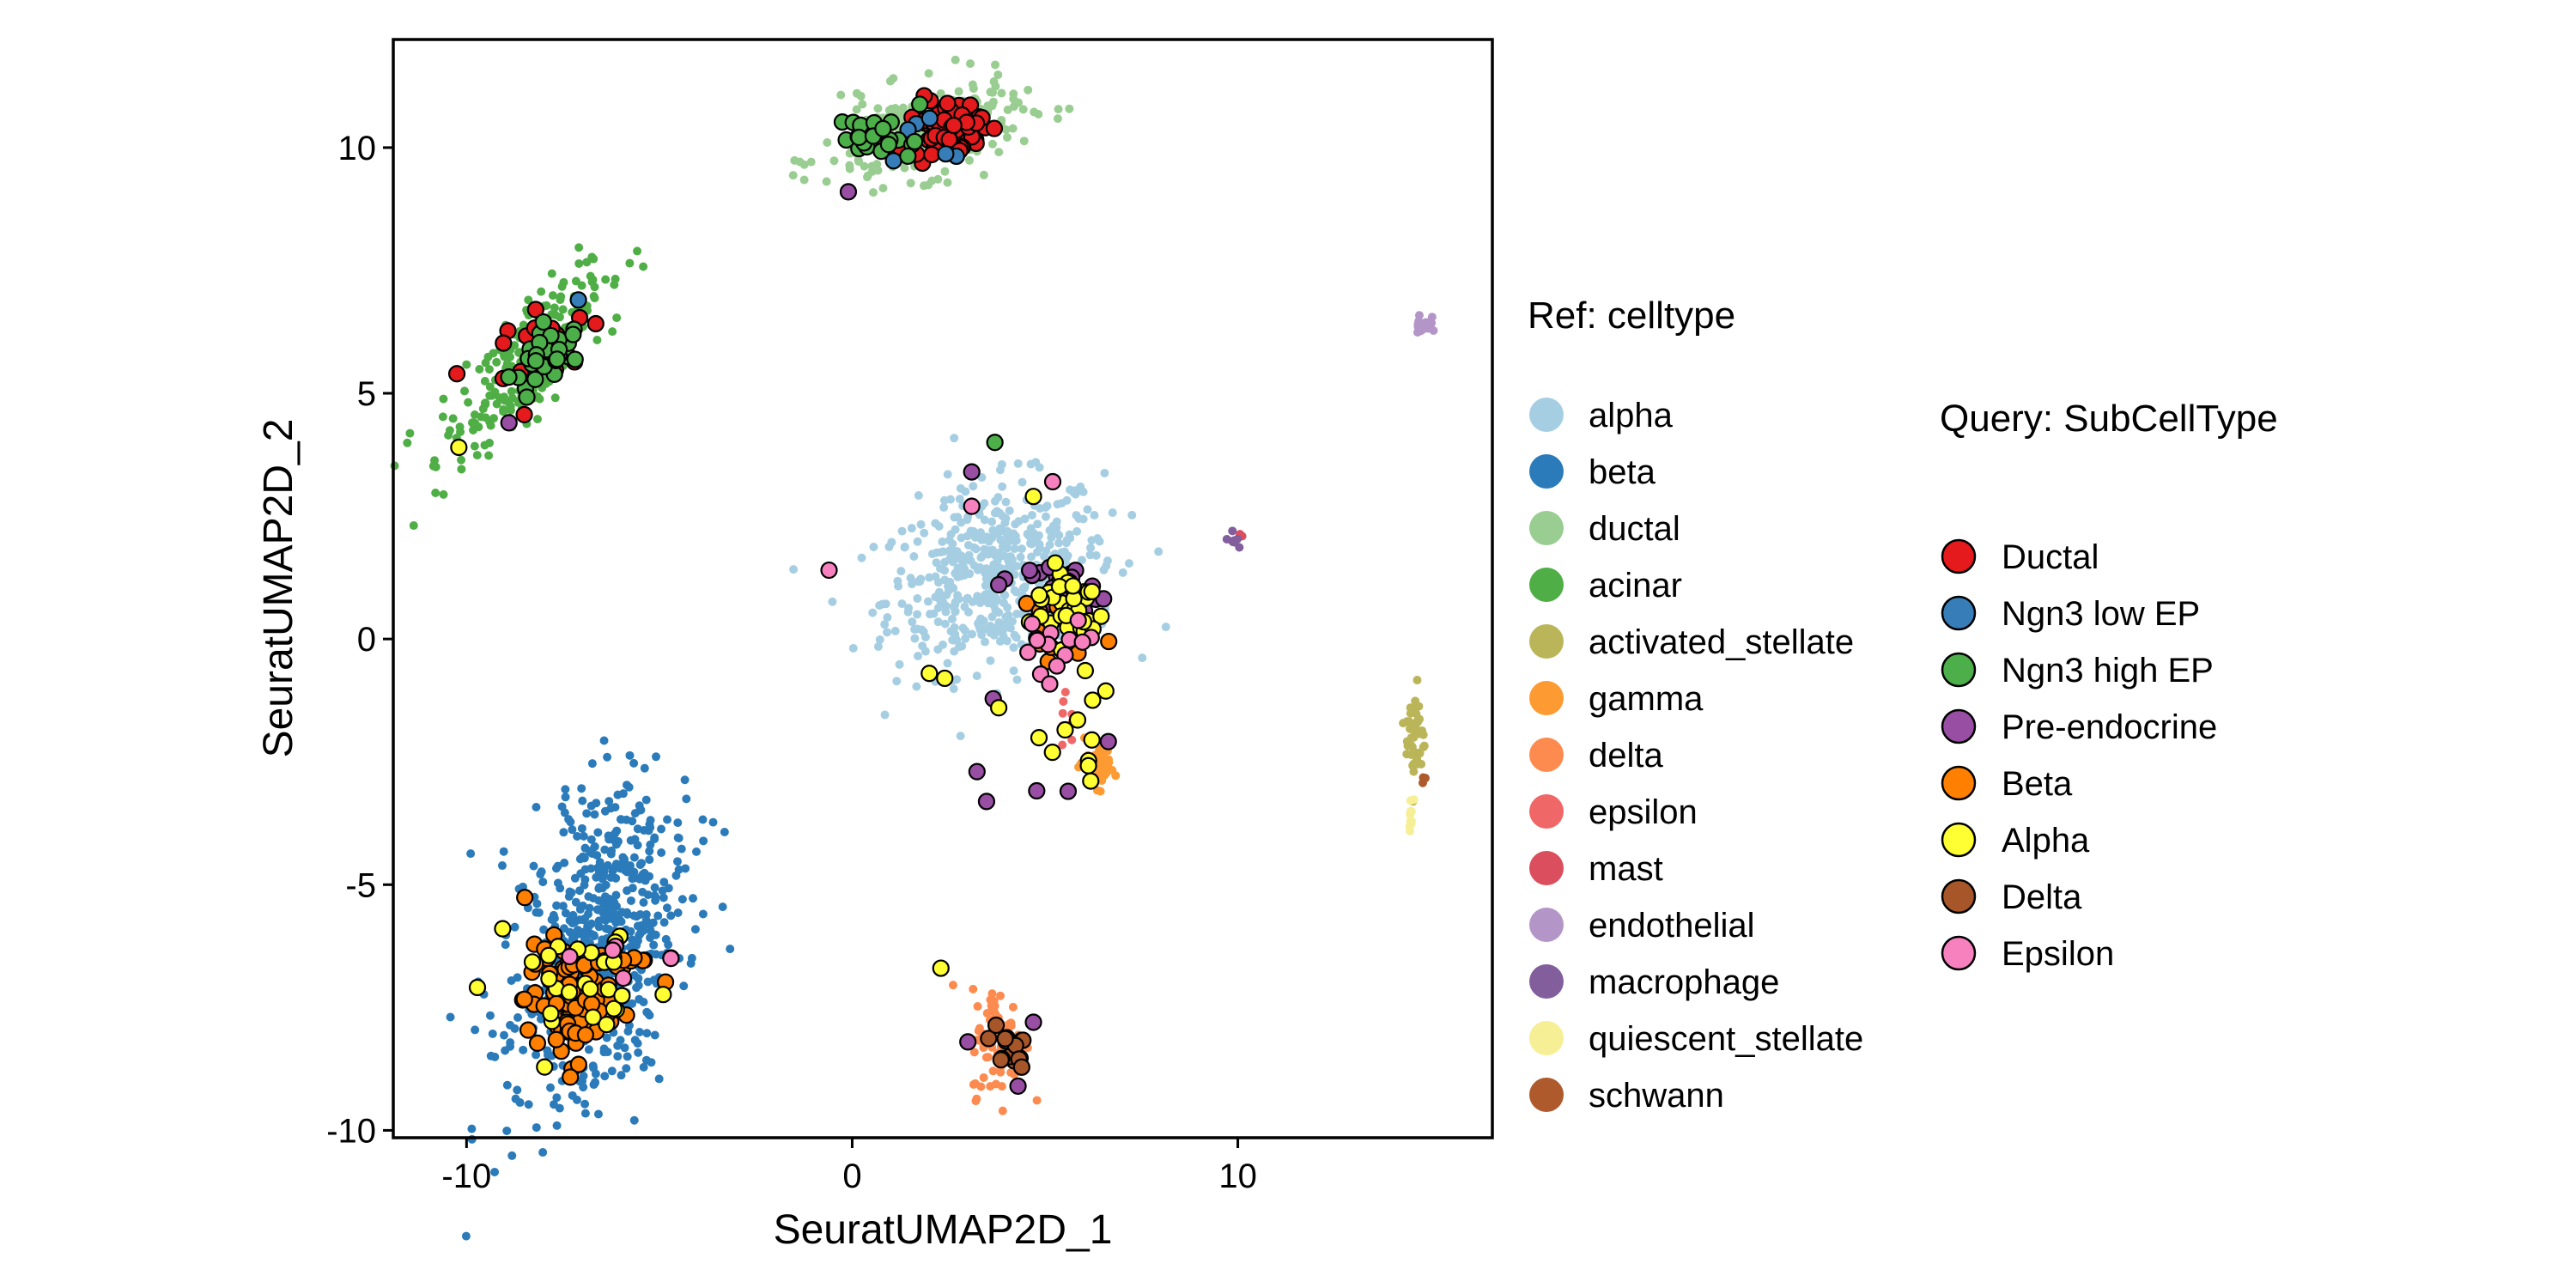 Image resolution: width=2576 pixels, height=1288 pixels. I want to click on legend-label-delta: delta, so click(1626, 756).